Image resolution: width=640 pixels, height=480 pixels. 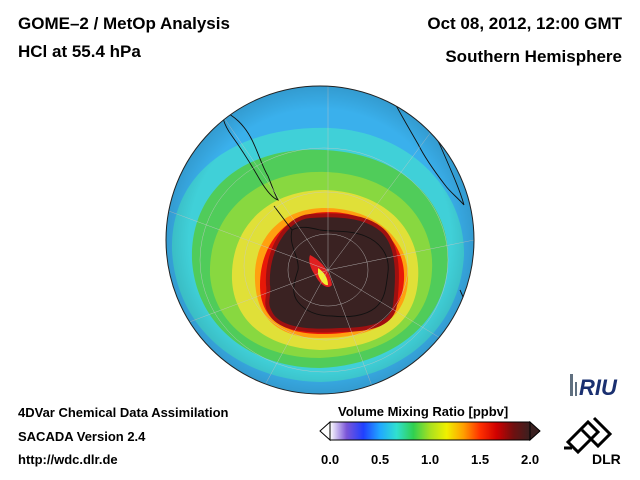 I want to click on colorbar-tick-label: 0.0, so click(x=330, y=459).